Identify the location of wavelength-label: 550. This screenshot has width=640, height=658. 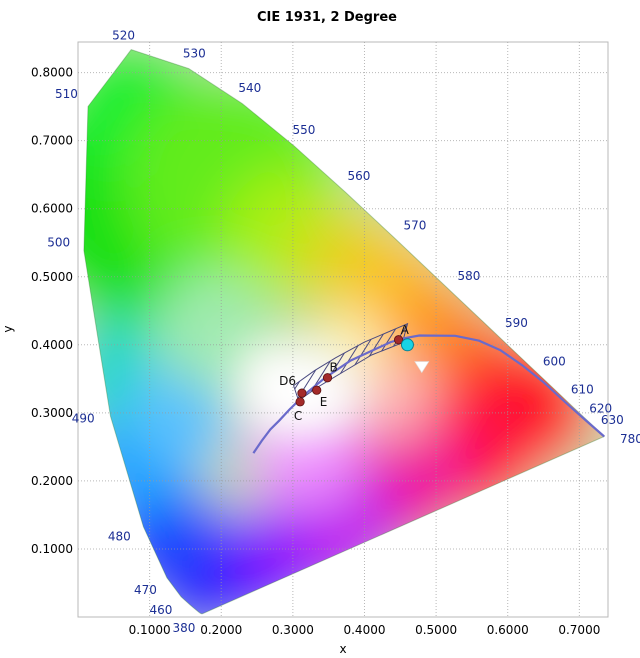
(304, 130).